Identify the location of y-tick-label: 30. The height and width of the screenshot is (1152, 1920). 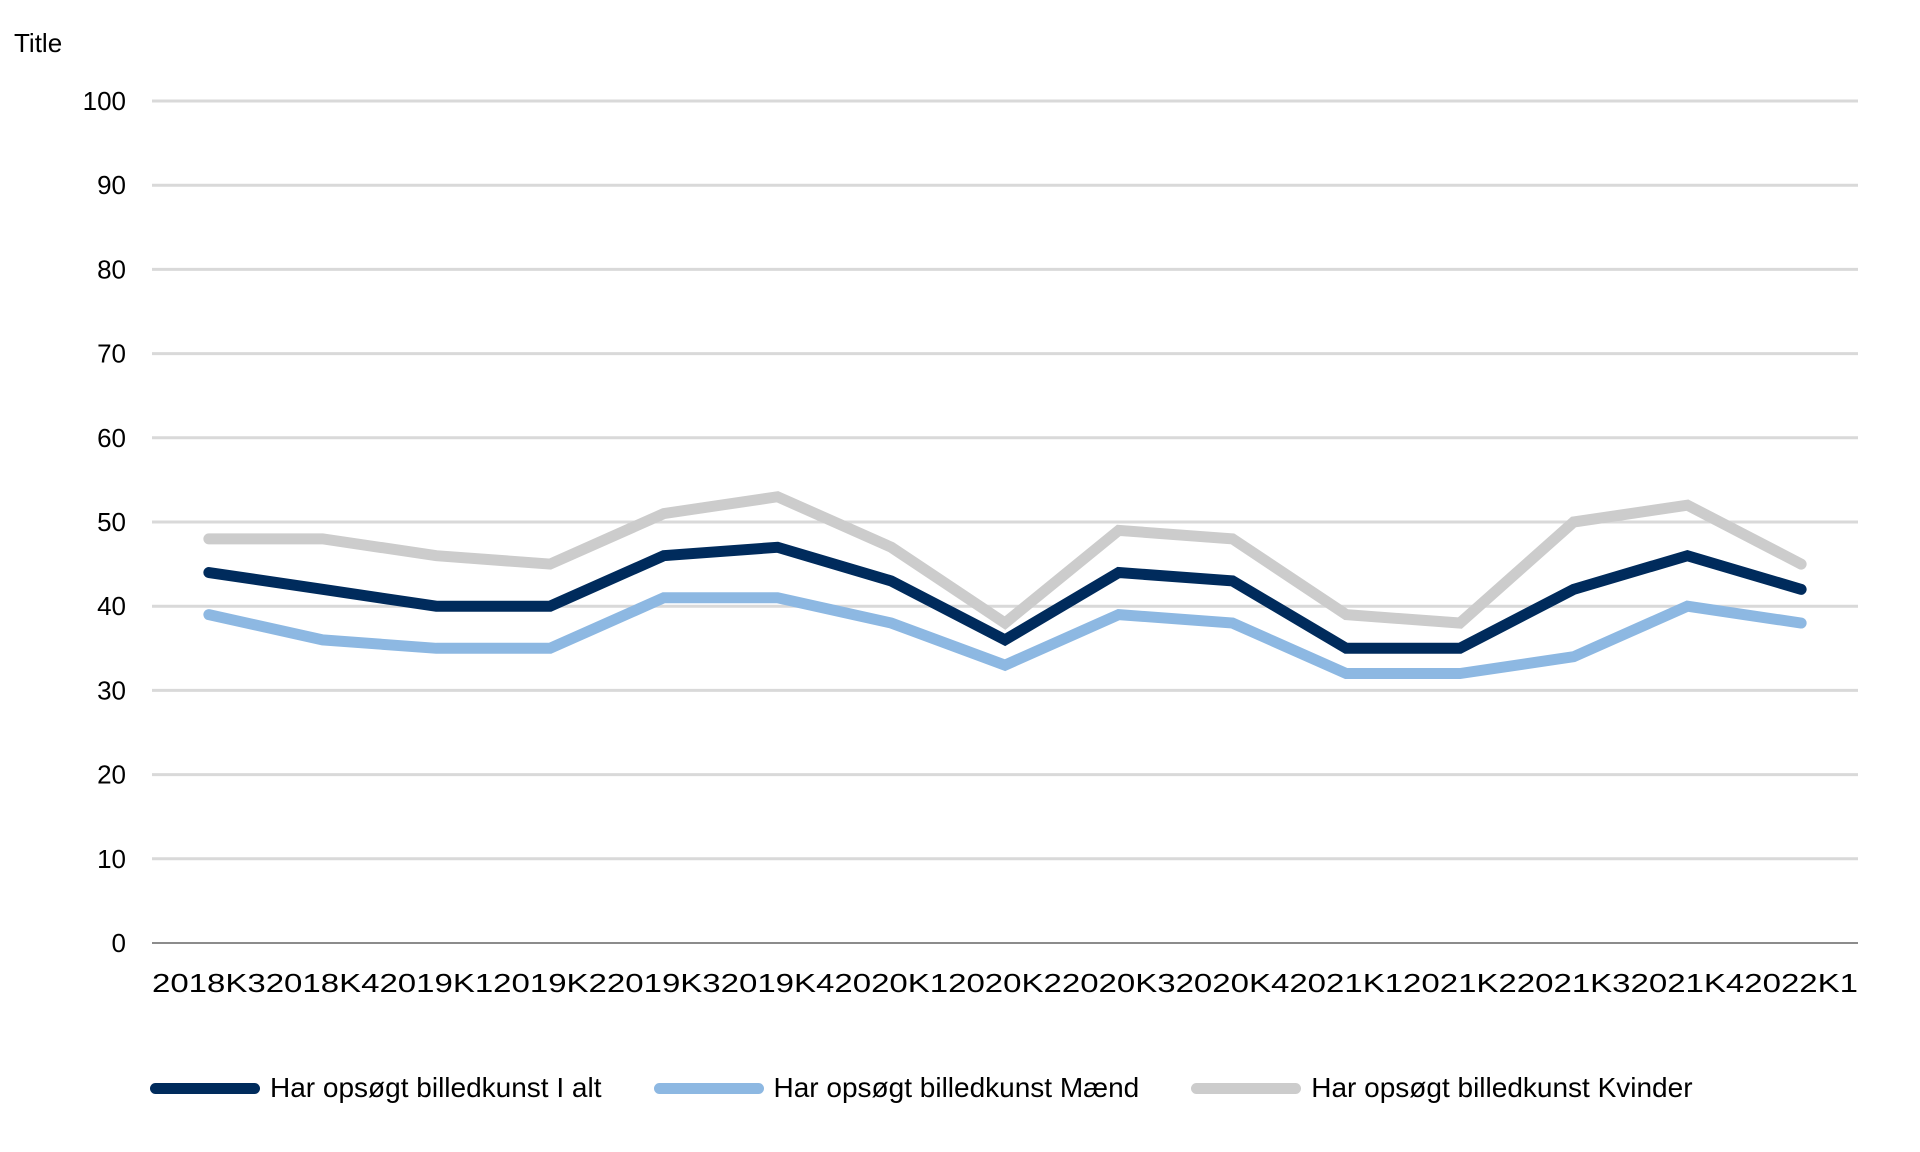
(111, 690).